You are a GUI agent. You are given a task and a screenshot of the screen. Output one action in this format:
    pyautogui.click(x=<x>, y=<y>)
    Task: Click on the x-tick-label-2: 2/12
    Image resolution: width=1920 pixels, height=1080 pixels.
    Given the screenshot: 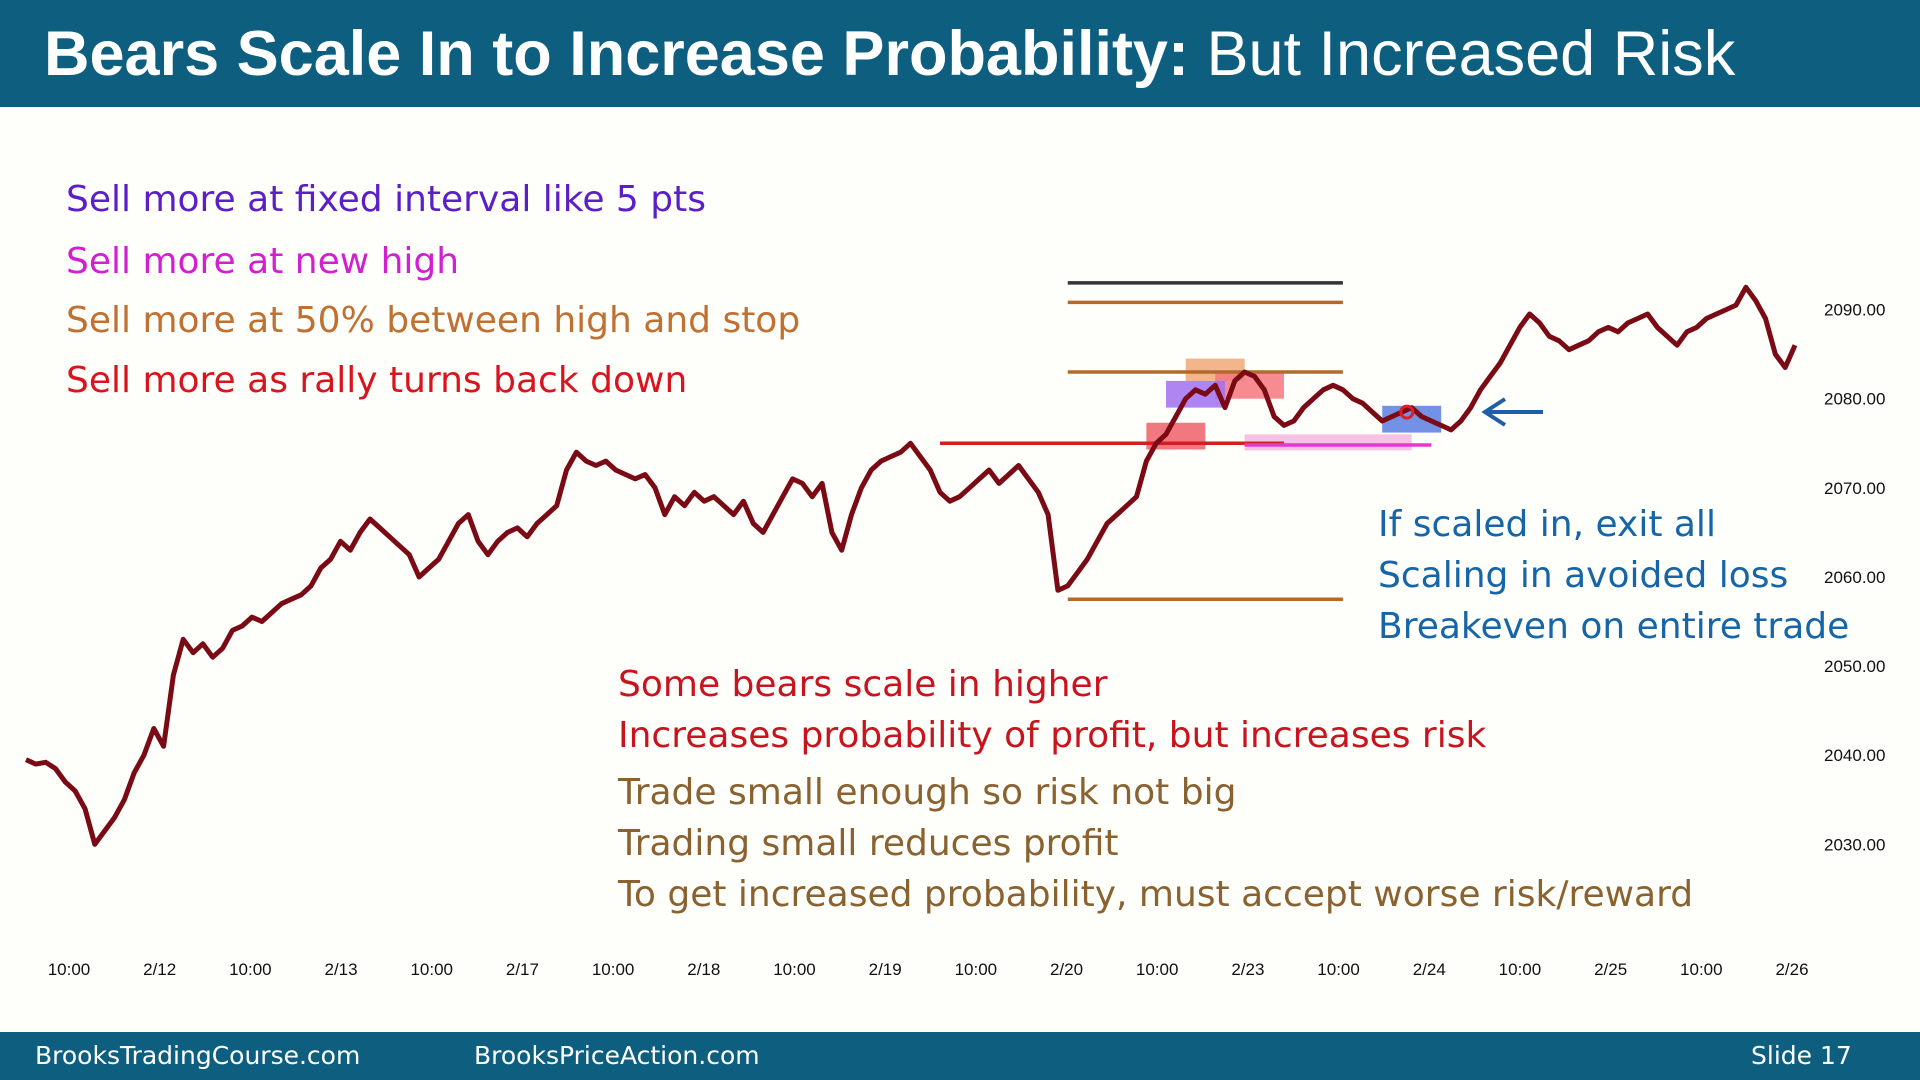 What is the action you would take?
    pyautogui.click(x=159, y=969)
    